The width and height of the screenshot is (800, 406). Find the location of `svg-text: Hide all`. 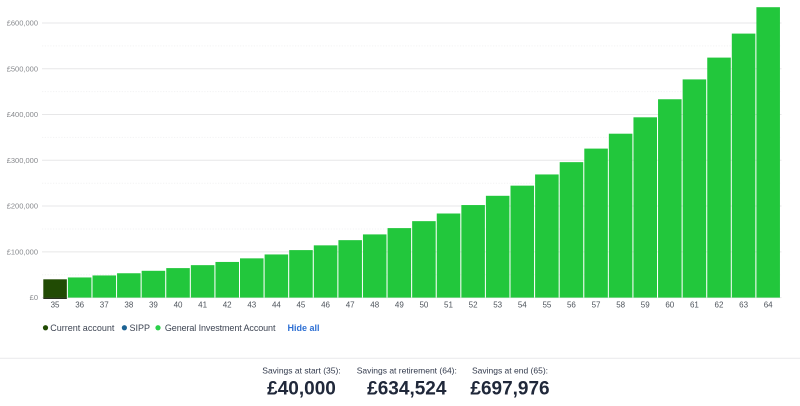

svg-text: Hide all is located at coordinates (304, 328).